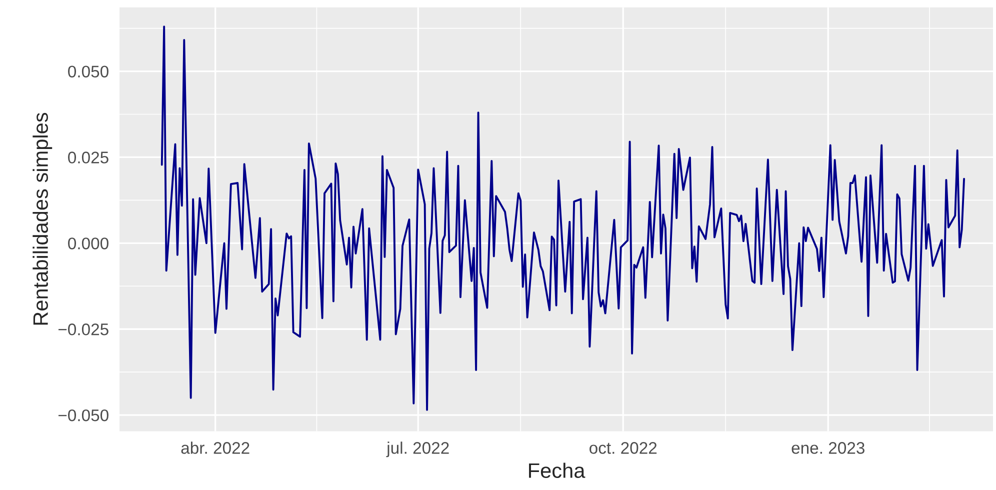  Describe the element at coordinates (417, 450) in the screenshot. I see `x-tick-label: jul. 2022` at that location.